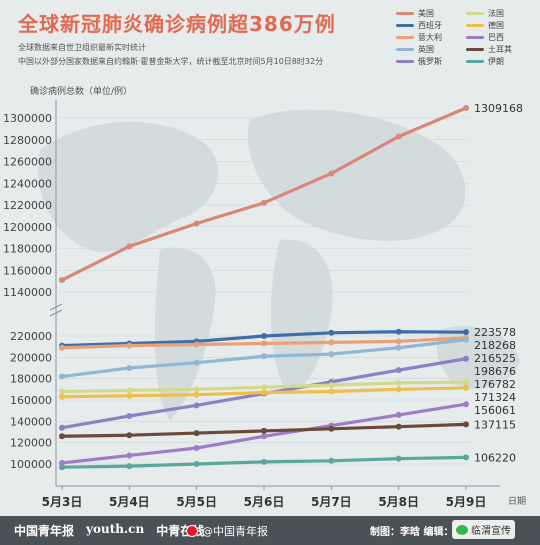  I want to click on legend-label: 美国, so click(426, 13).